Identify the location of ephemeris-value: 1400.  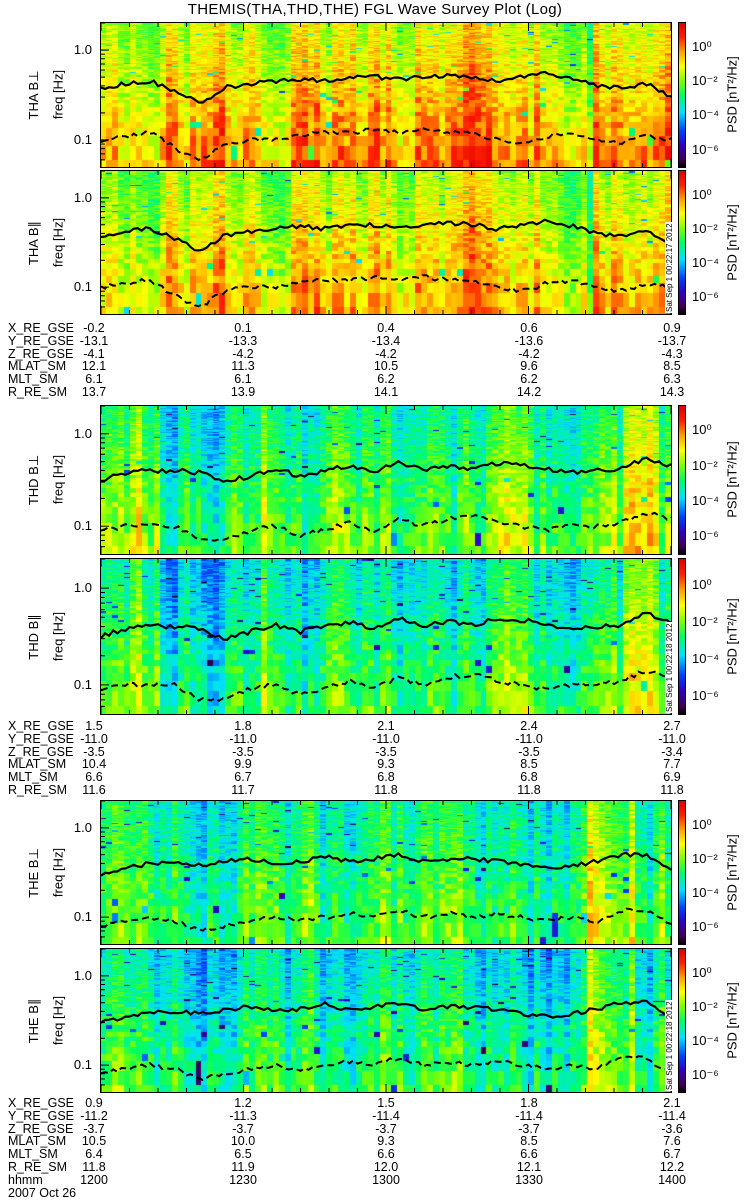
(672, 1179).